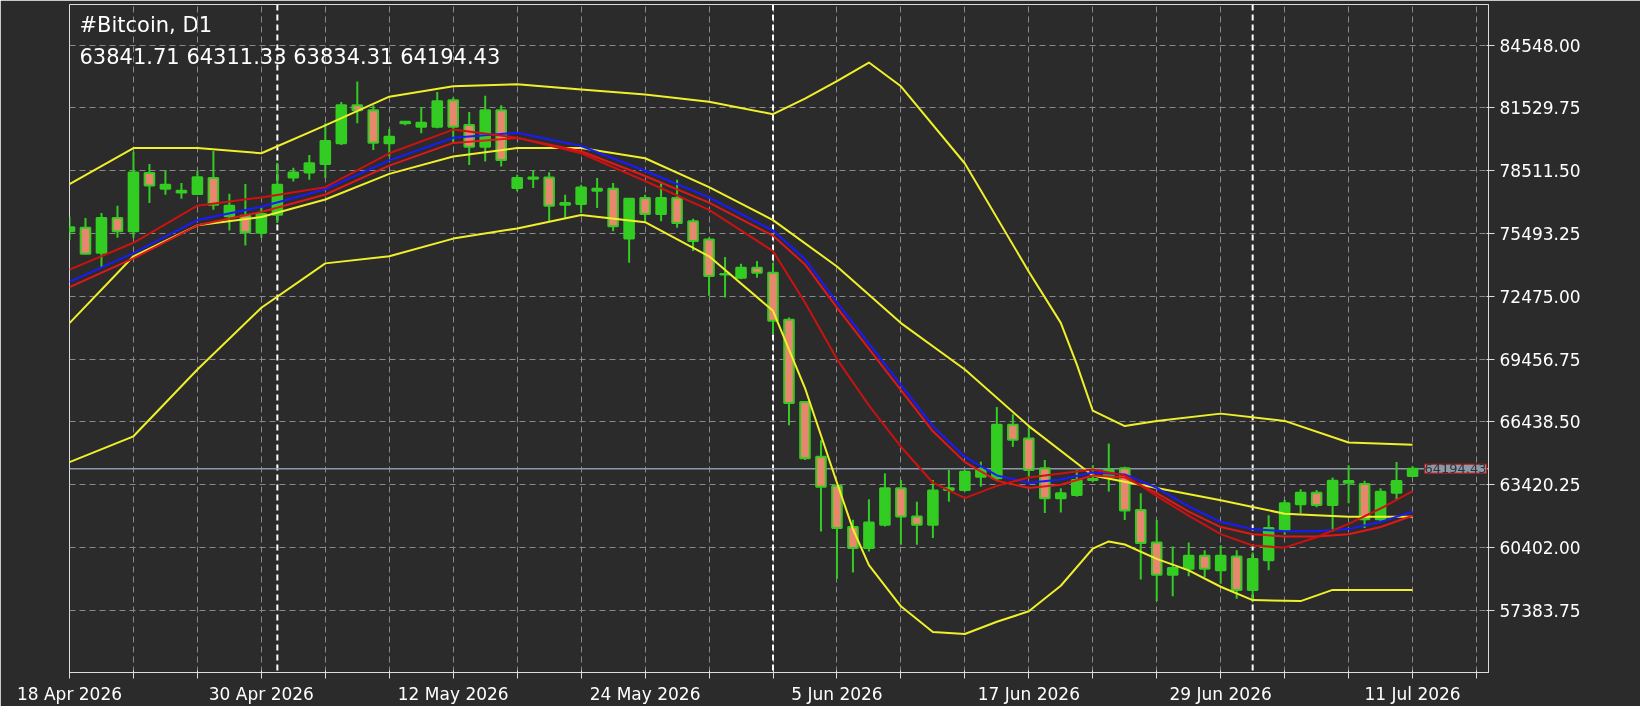 The height and width of the screenshot is (720, 1640). Describe the element at coordinates (1540, 45) in the screenshot. I see `y-tick-label: 84548.00` at that location.